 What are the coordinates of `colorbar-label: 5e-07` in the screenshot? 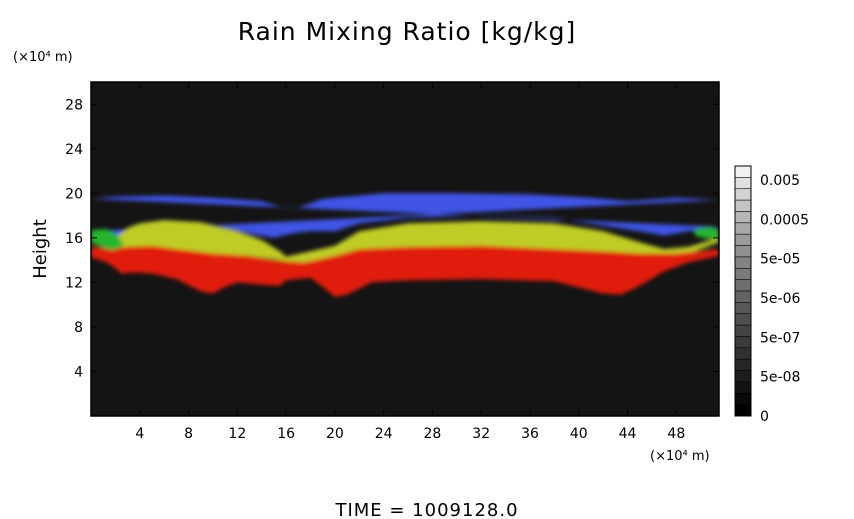 It's located at (780, 338).